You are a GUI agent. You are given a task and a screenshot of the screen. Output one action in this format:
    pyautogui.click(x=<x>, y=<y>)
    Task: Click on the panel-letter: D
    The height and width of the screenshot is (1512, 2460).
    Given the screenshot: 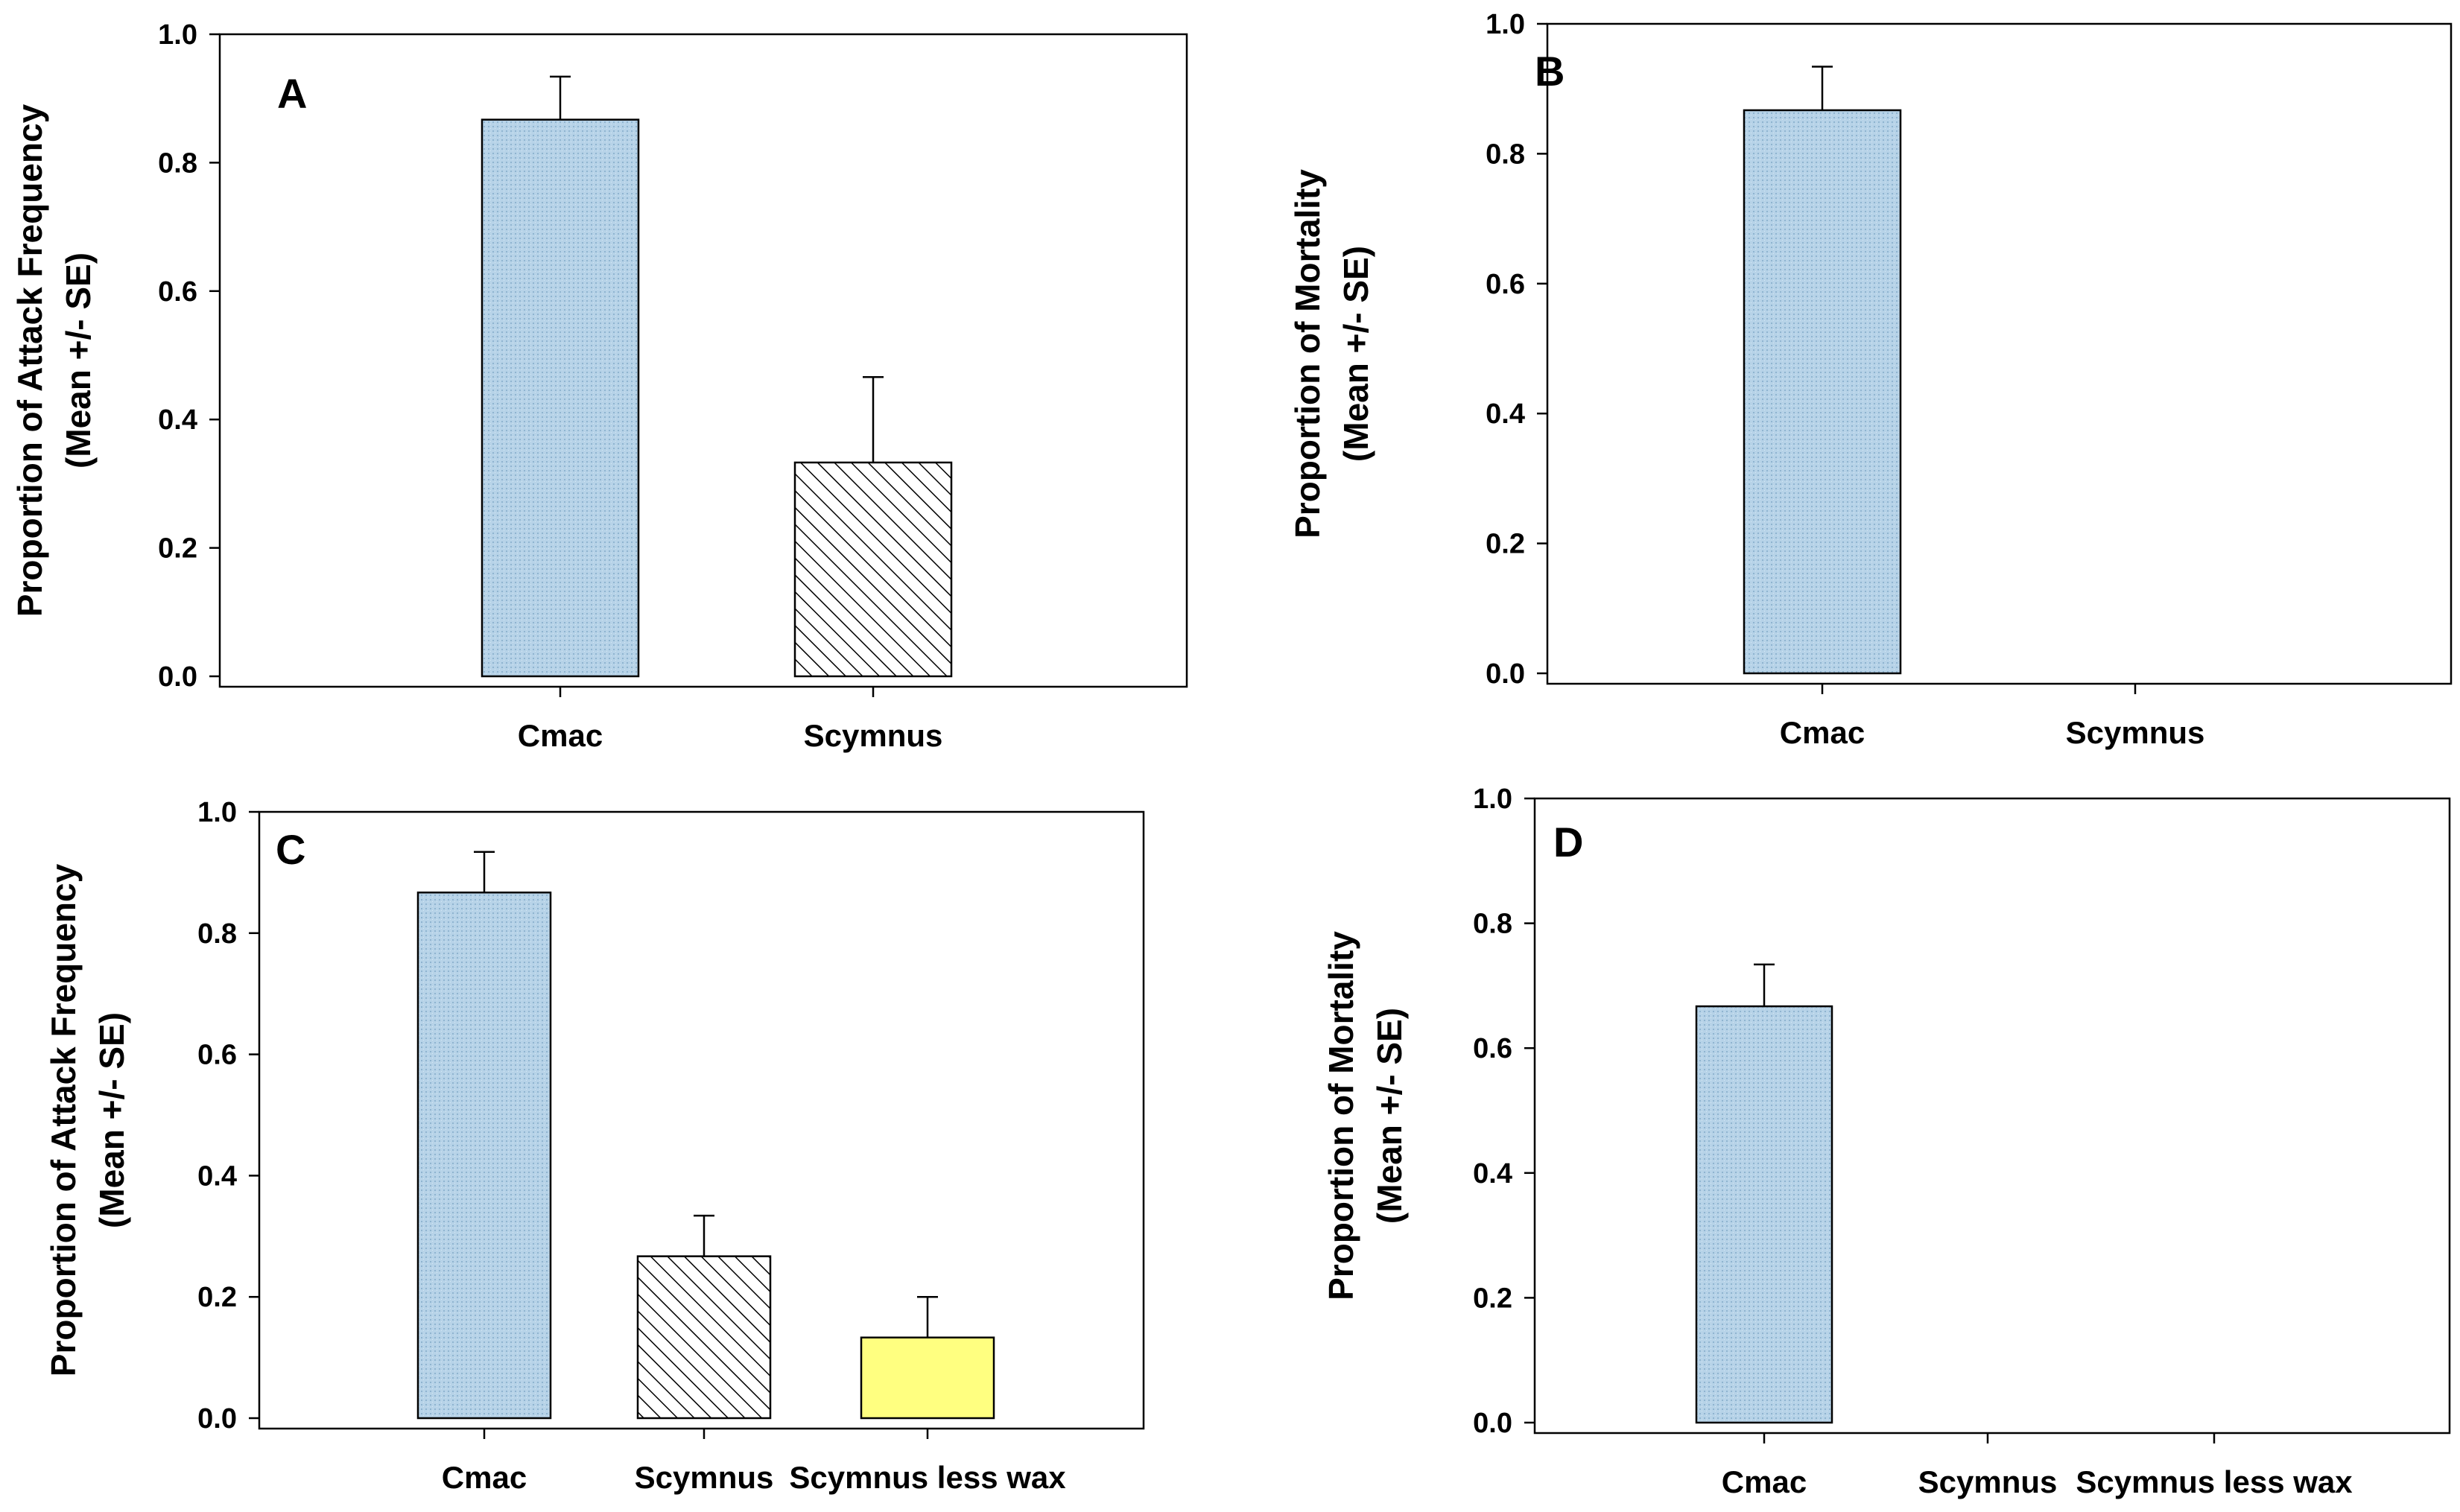 What is the action you would take?
    pyautogui.click(x=1568, y=842)
    